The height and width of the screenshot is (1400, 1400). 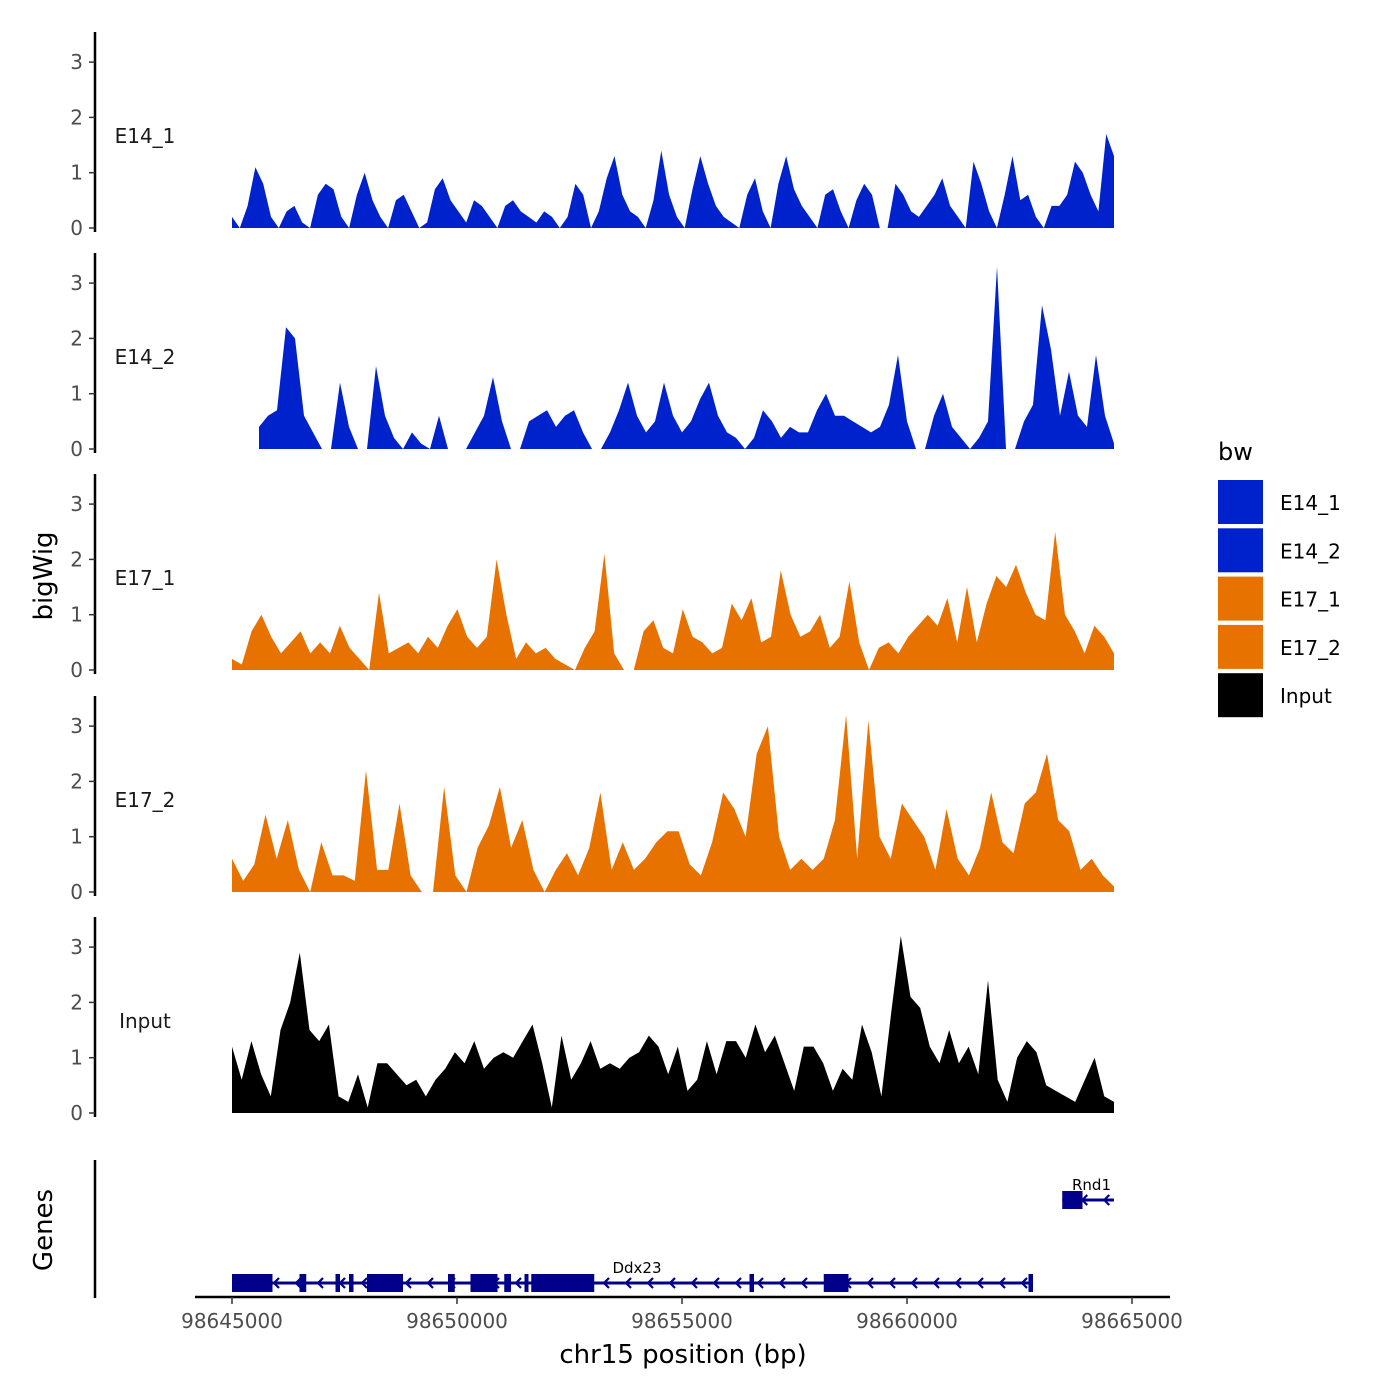 I want to click on legend-label-E17_1: E17_1, so click(x=1310, y=600).